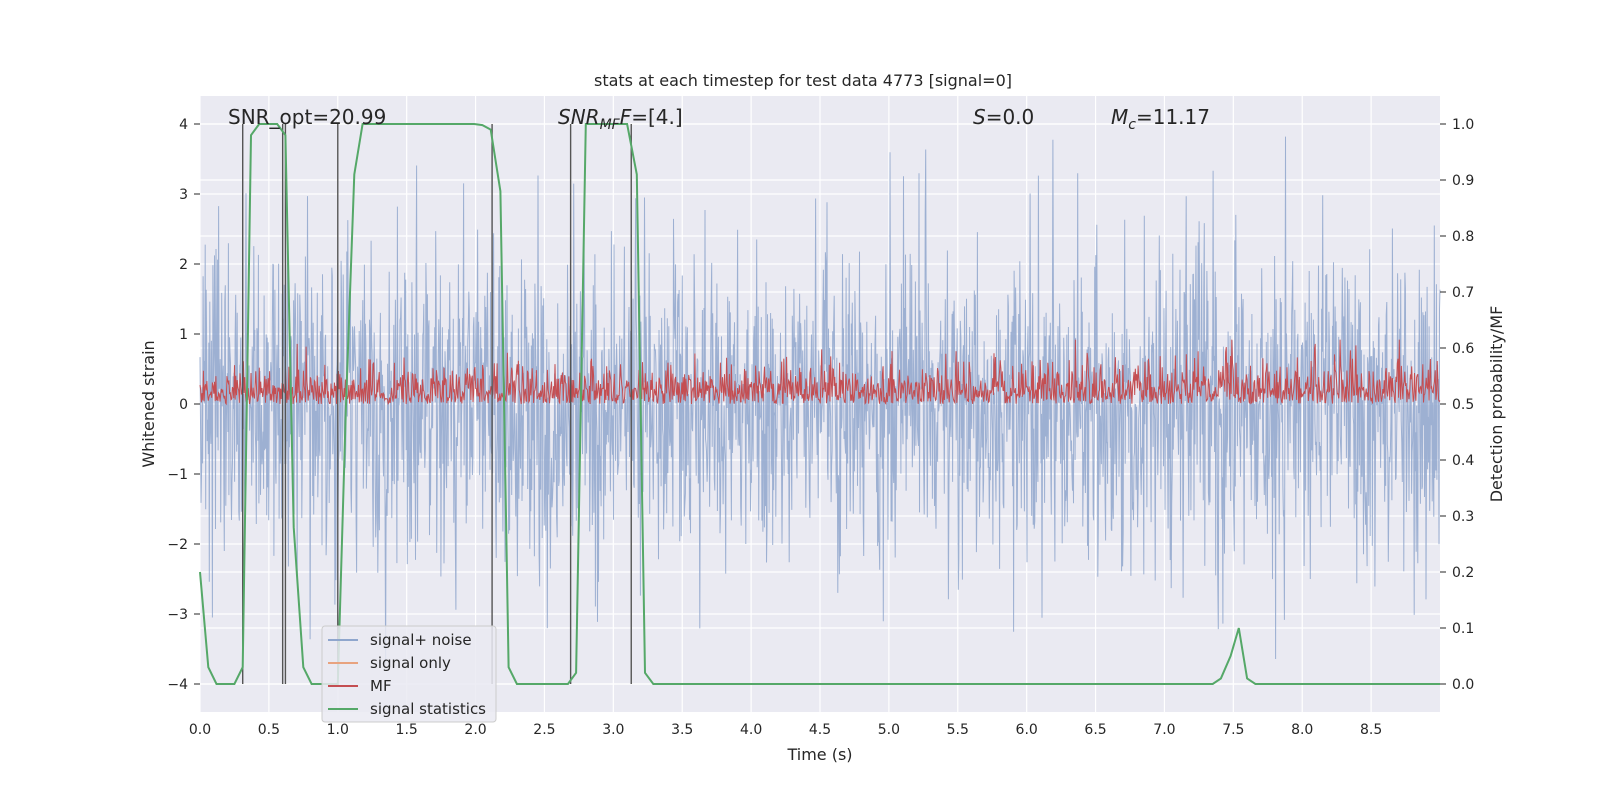 This screenshot has height=800, width=1600. I want to click on y-tick-label: 4, so click(183, 125).